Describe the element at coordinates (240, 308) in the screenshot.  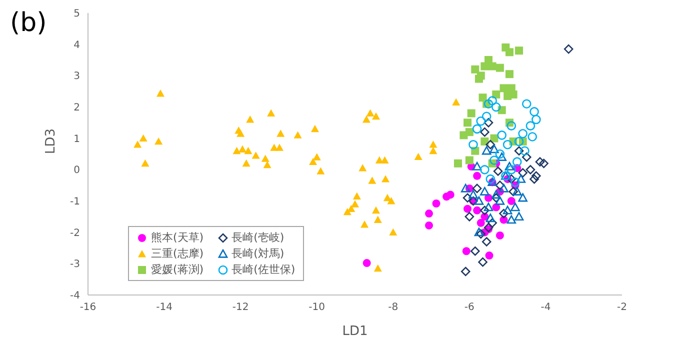
I see `x-tick-label: -12` at that location.